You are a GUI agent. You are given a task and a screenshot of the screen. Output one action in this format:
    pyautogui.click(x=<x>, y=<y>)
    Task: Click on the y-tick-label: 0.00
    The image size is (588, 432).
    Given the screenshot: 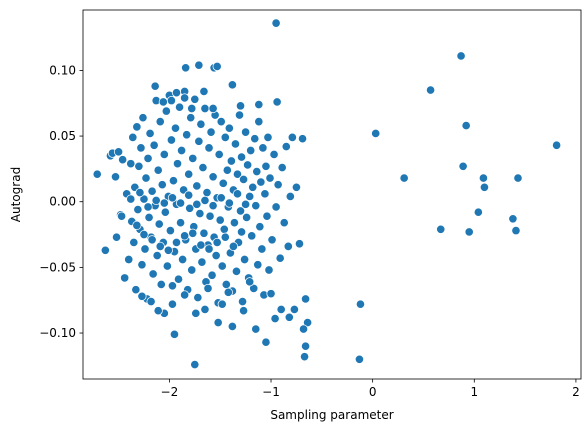 What is the action you would take?
    pyautogui.click(x=62, y=202)
    